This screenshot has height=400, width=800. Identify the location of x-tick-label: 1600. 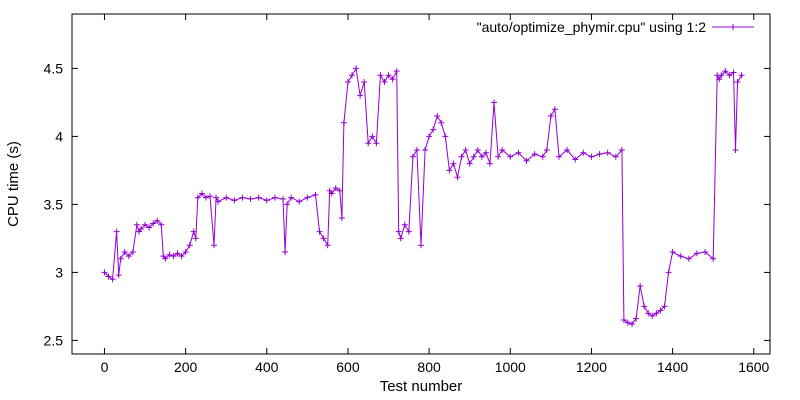
(753, 367).